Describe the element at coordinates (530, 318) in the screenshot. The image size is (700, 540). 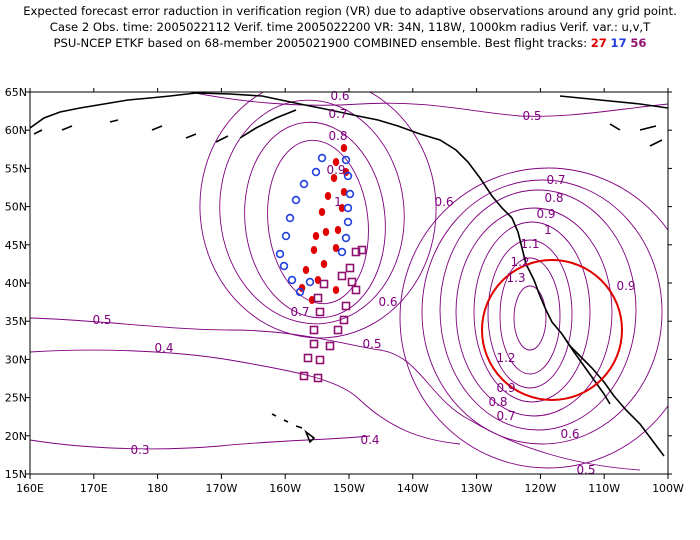
I see `contour-east-1.3` at that location.